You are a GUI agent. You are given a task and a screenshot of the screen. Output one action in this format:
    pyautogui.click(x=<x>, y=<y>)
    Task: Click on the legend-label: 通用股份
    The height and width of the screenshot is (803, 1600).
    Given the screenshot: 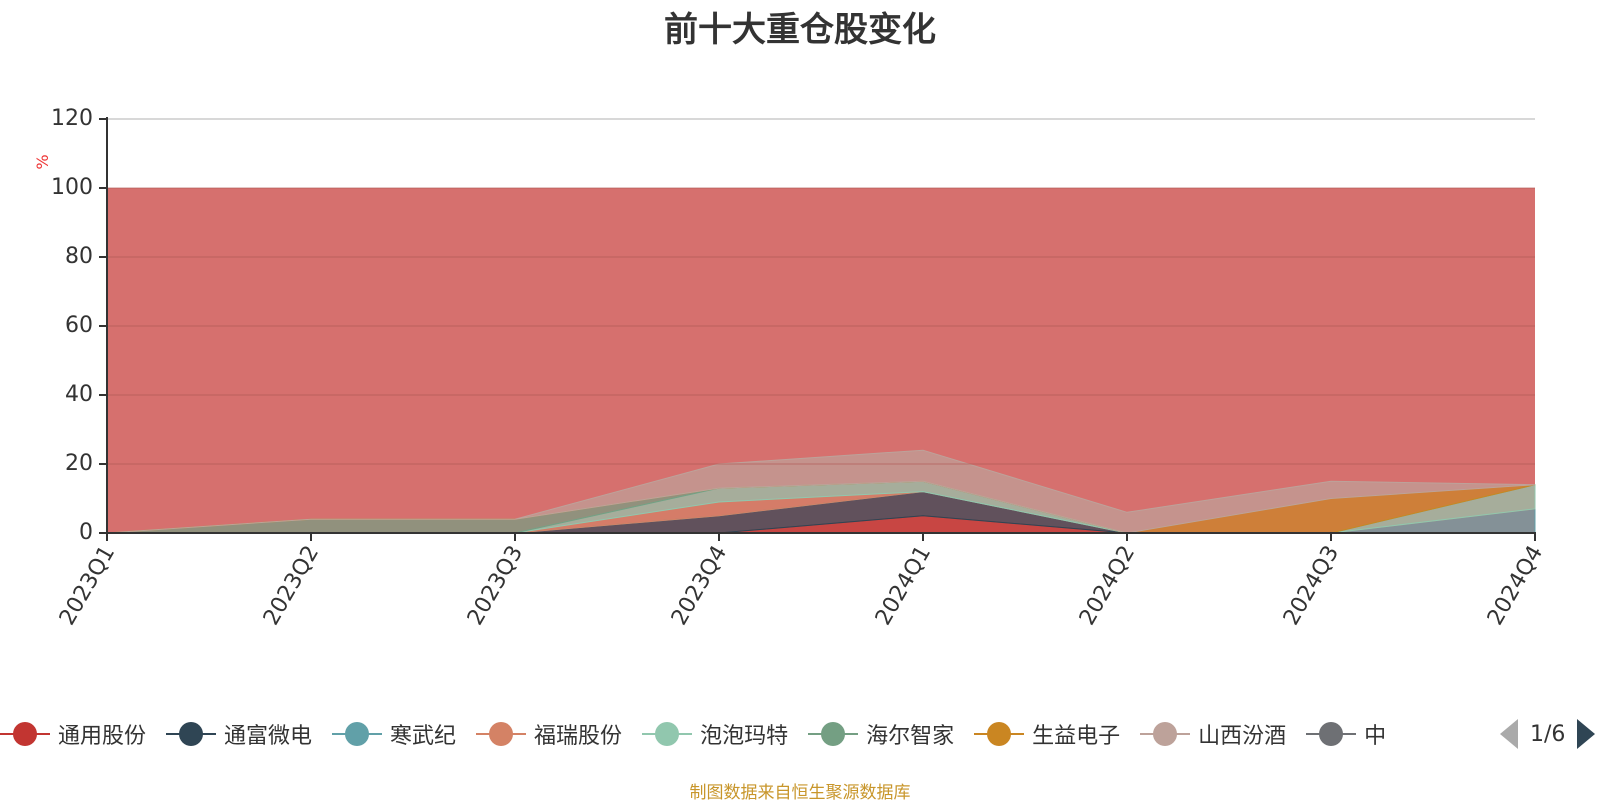 What is the action you would take?
    pyautogui.click(x=102, y=736)
    